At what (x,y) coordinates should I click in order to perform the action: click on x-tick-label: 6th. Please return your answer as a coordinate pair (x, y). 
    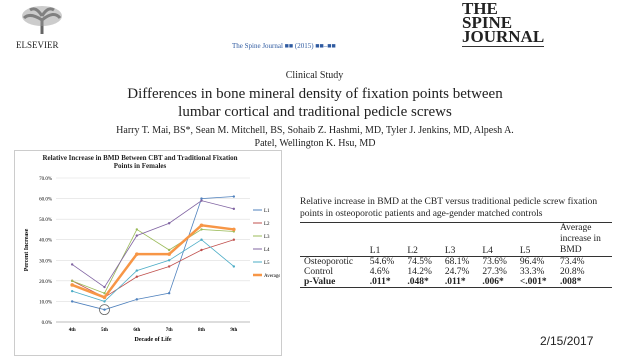
    Looking at the image, I should click on (136, 330).